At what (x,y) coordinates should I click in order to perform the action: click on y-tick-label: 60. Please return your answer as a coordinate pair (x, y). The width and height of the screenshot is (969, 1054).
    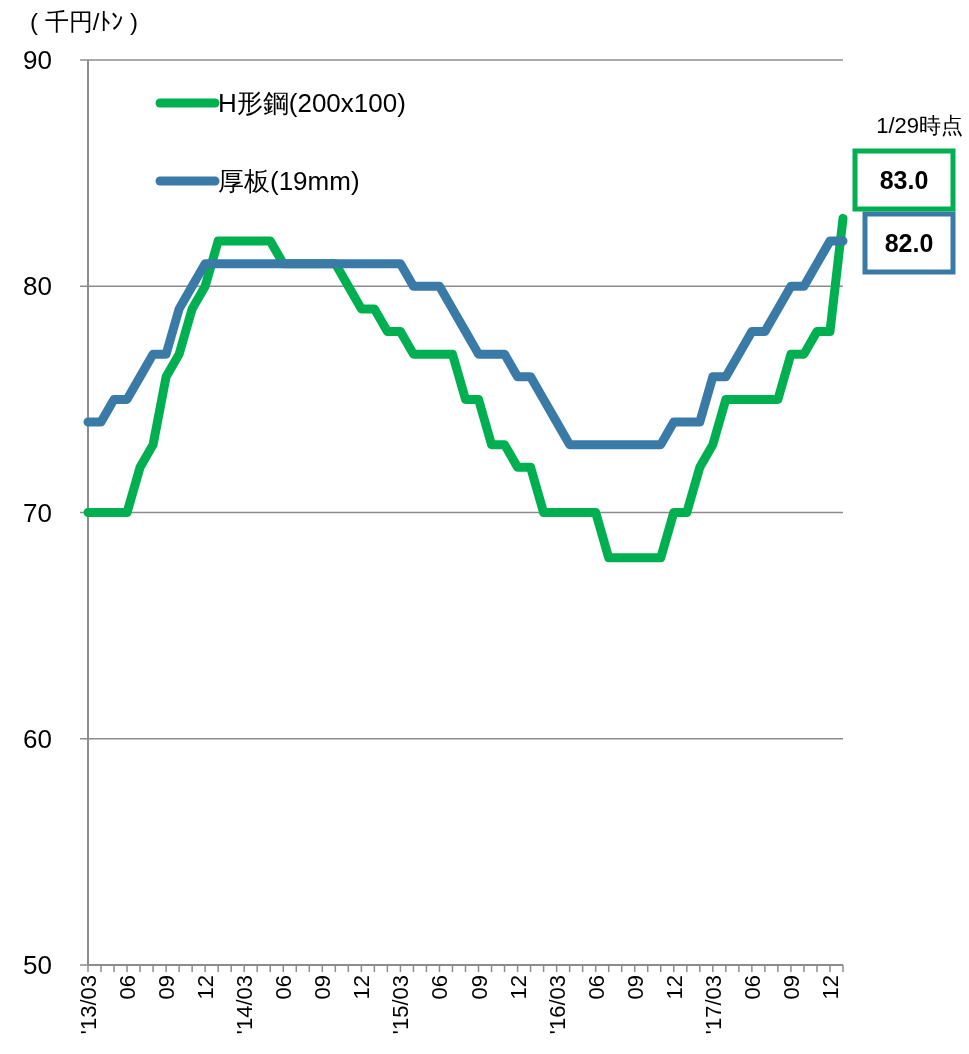
    Looking at the image, I should click on (37, 738).